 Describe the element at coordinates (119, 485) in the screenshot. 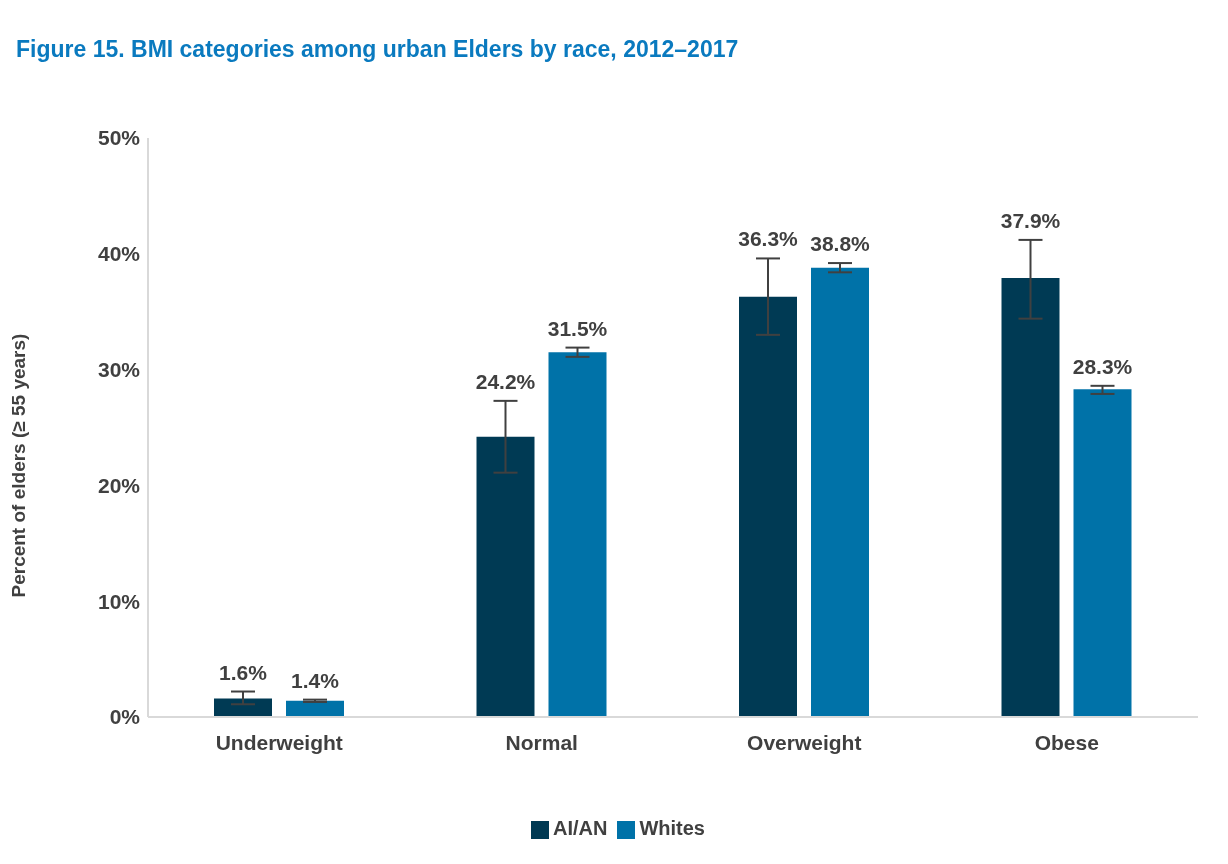

I see `y-tick-label: 20%` at that location.